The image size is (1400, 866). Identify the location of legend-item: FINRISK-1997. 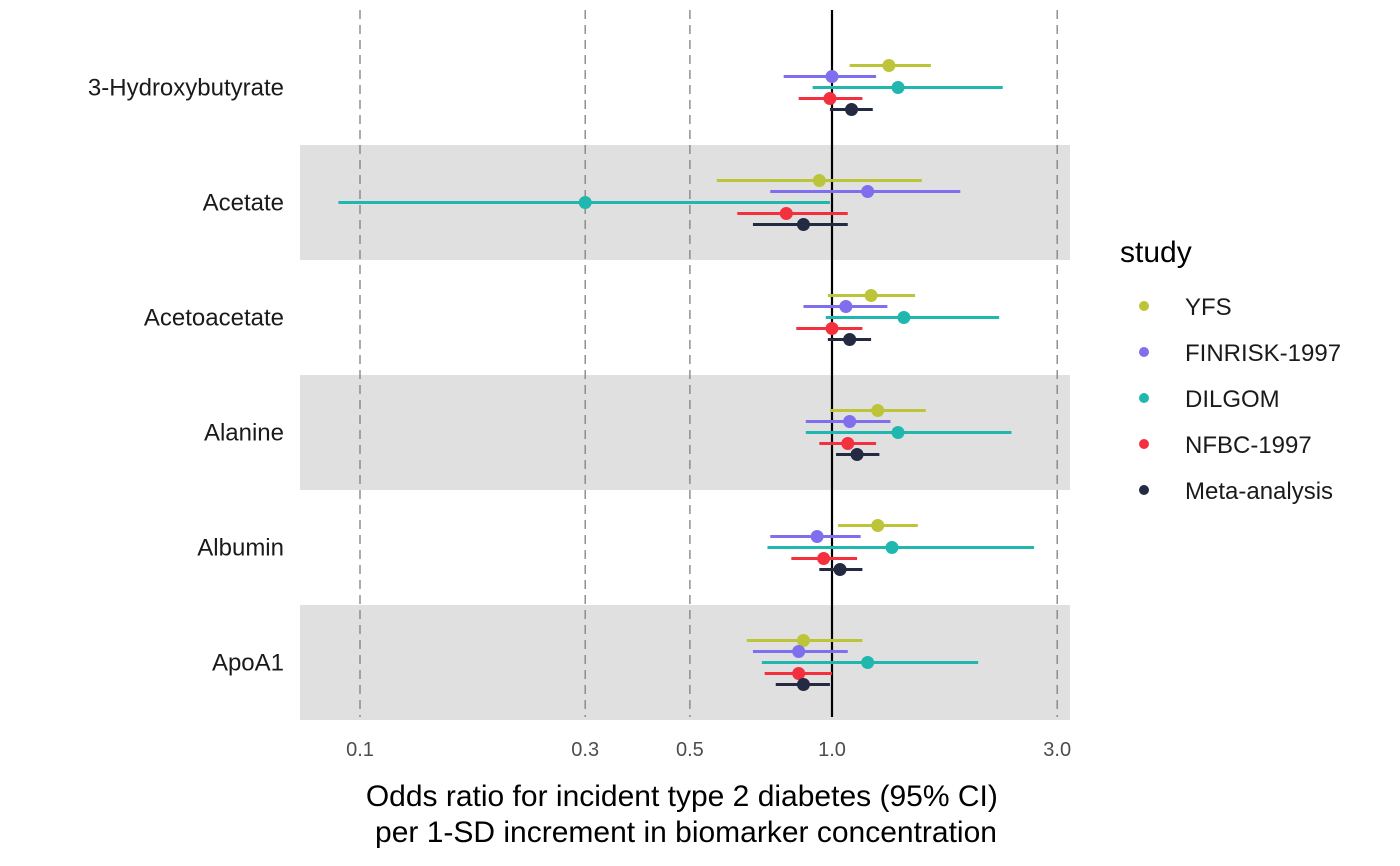
(1240, 353).